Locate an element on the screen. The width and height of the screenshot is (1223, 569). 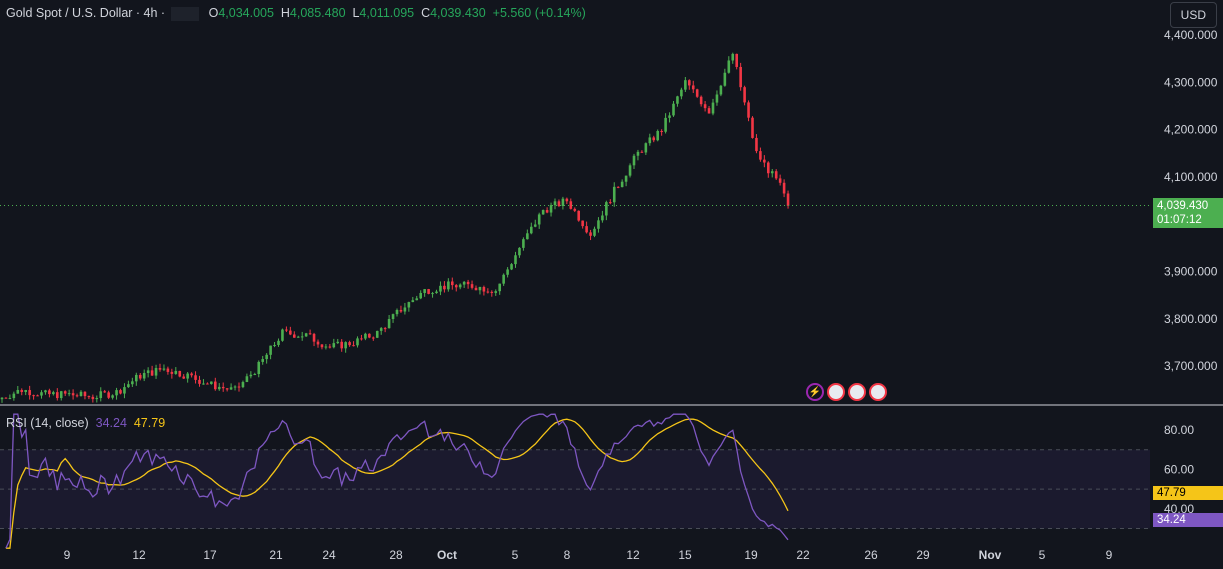
time-tick: 28 is located at coordinates (396, 555).